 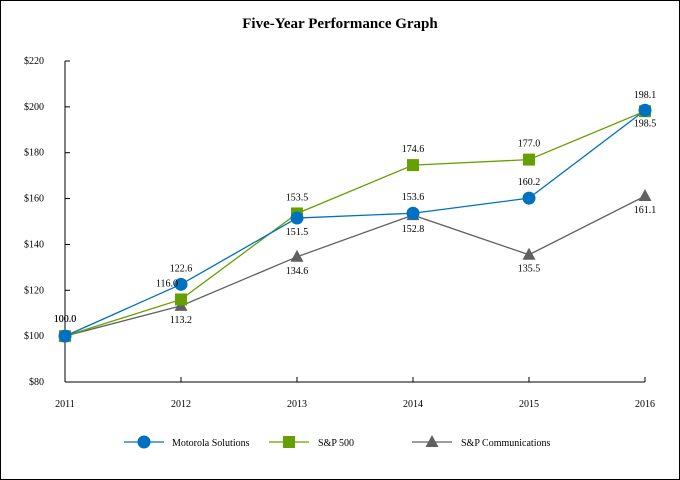 I want to click on x-tick-label: 2012, so click(x=181, y=404).